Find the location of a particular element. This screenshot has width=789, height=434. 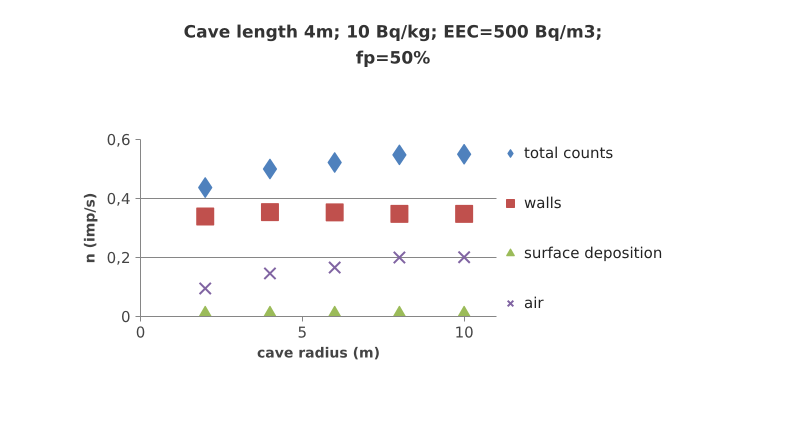

legend-label: surface deposition is located at coordinates (593, 253).